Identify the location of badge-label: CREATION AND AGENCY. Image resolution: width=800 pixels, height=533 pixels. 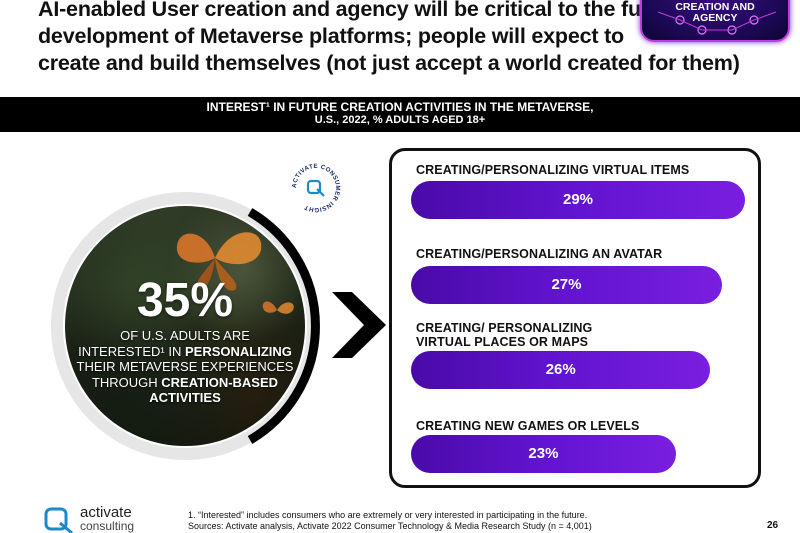
(715, 13).